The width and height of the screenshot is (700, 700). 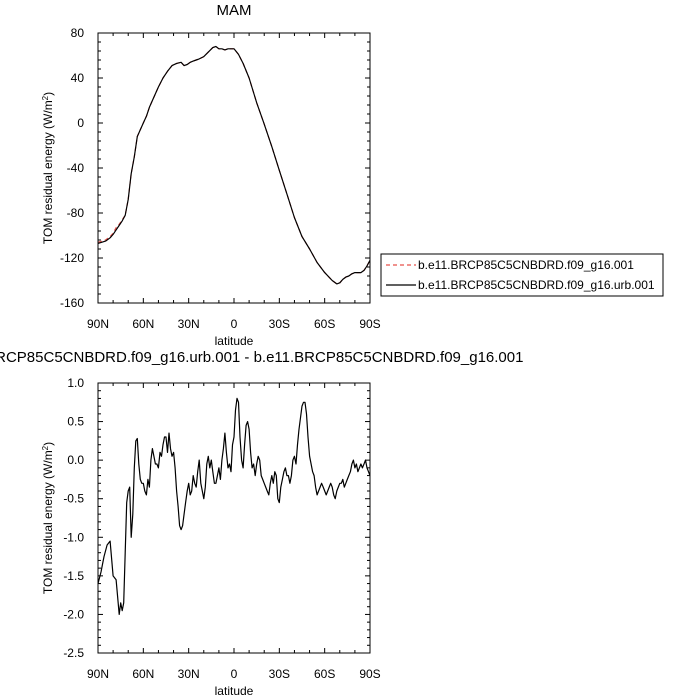 I want to click on top-y-tick-label: 40, so click(x=78, y=78).